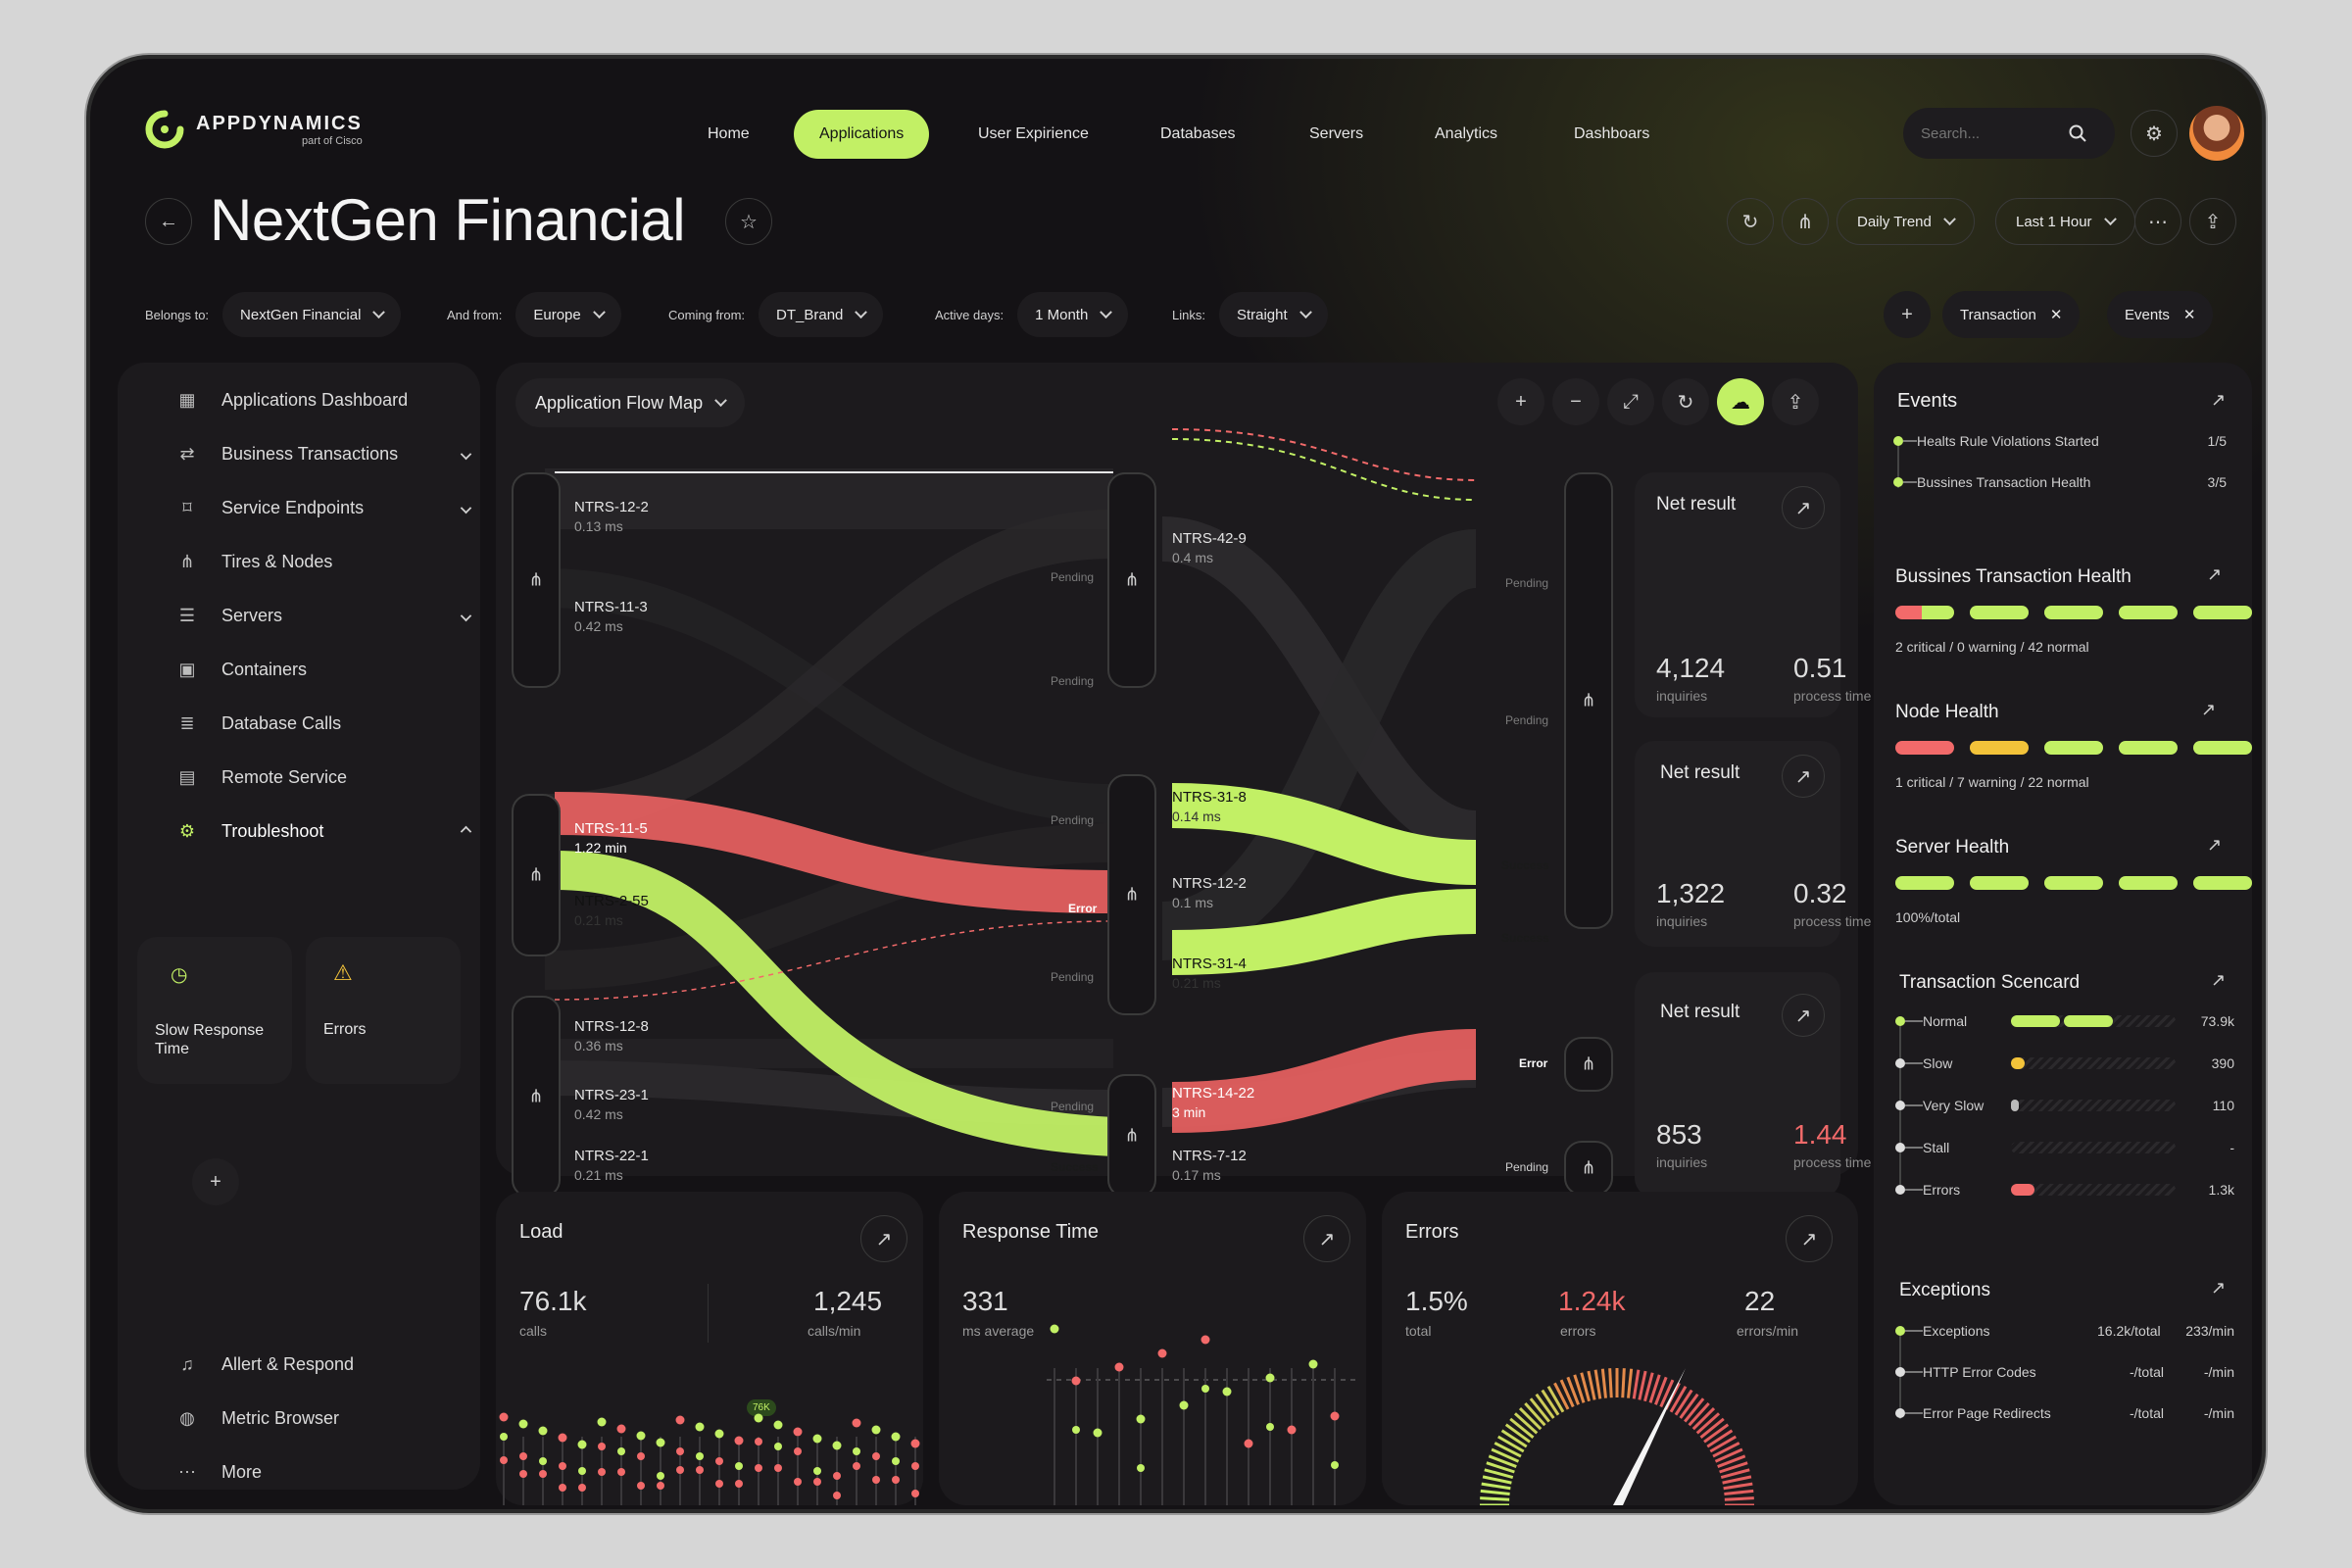  I want to click on sidebar-item-servers: ☰ Servers, so click(333, 615).